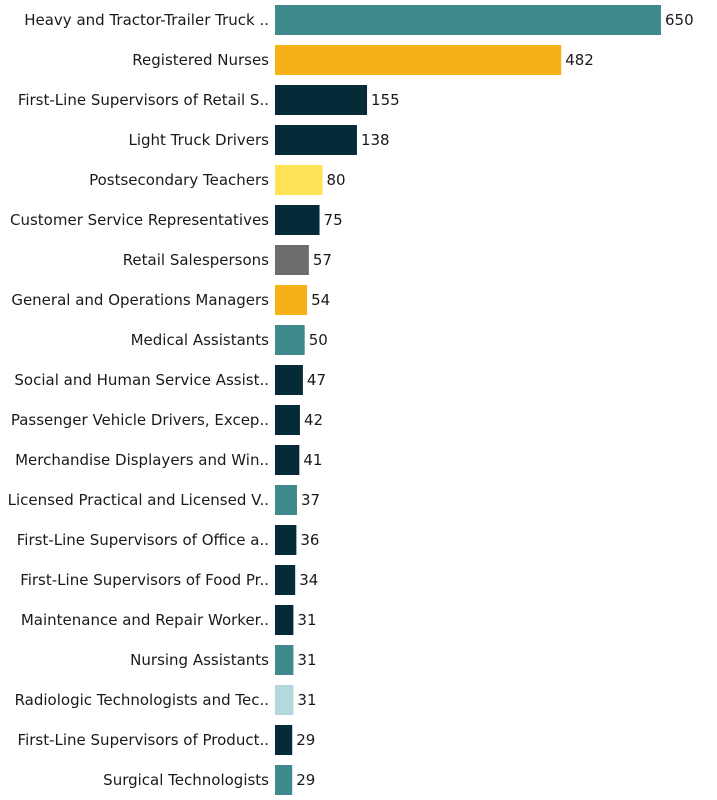 This screenshot has height=800, width=717. What do you see at coordinates (305, 740) in the screenshot?
I see `value-label-18: 29` at bounding box center [305, 740].